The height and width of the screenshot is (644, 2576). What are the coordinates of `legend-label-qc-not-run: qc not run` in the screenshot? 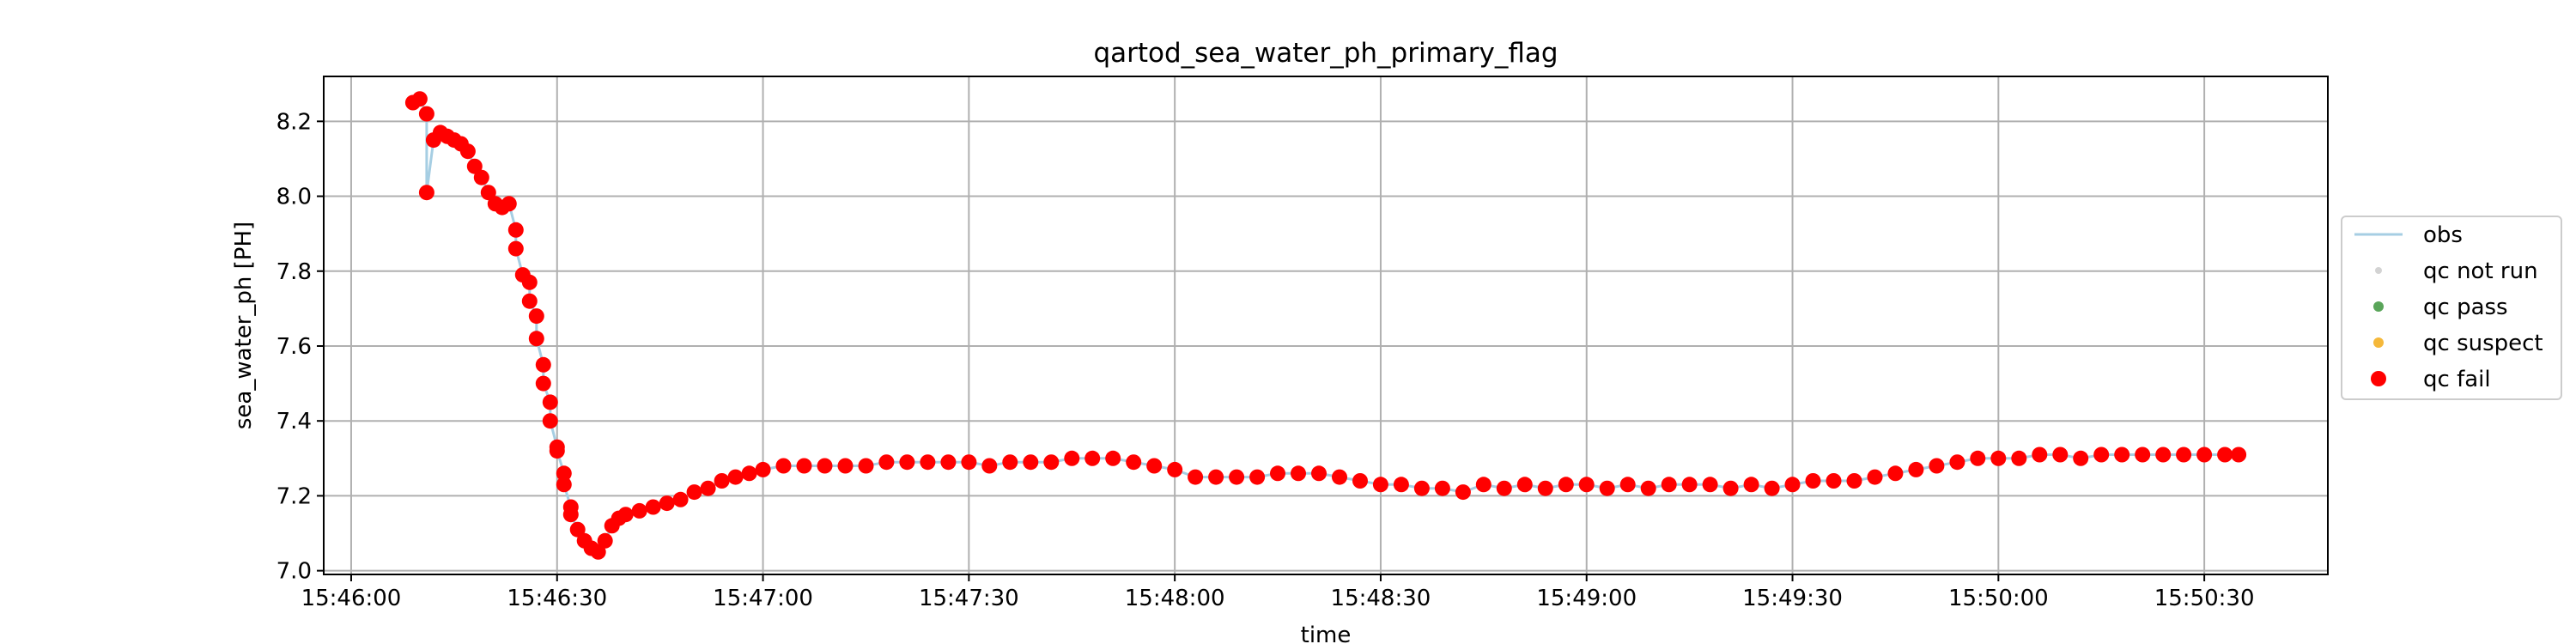 It's located at (2480, 271).